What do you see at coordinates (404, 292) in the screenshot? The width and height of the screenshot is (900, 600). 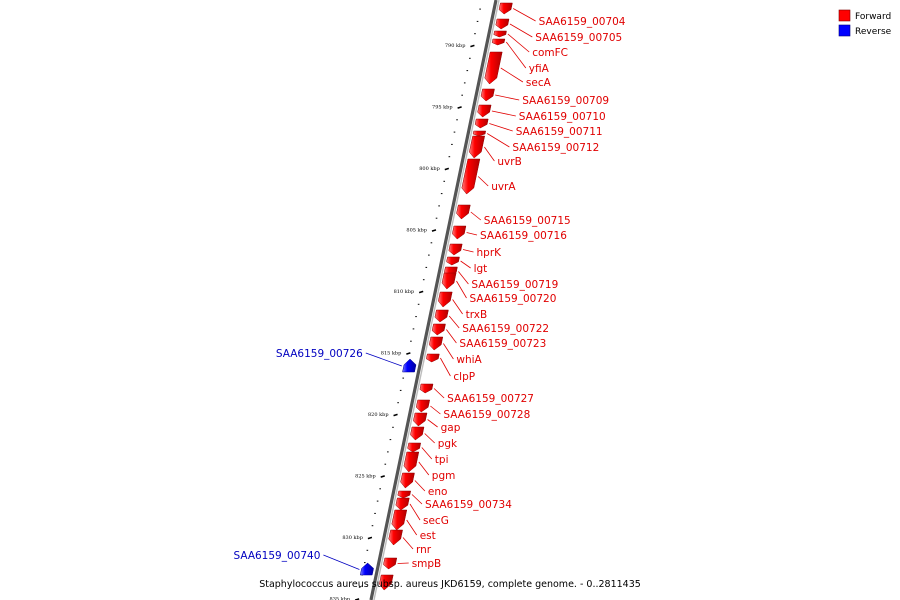 I see `ruler-tick-label: 810 kbp` at bounding box center [404, 292].